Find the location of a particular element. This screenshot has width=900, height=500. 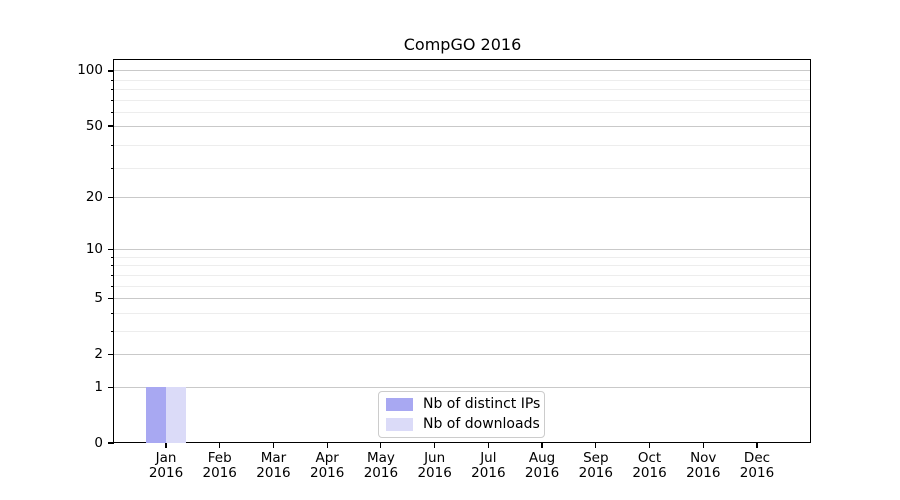

y-tick-label: 1 is located at coordinates (98, 386).